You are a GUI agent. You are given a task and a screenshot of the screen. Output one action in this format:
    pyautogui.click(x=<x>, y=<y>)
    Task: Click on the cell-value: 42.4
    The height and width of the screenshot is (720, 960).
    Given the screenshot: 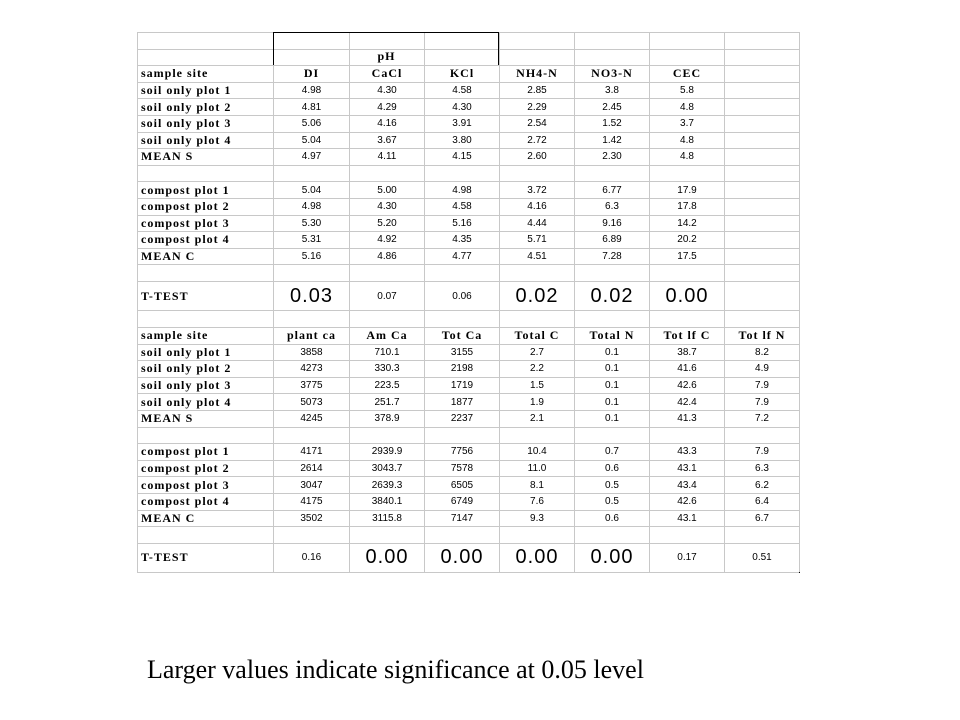 What is the action you would take?
    pyautogui.click(x=687, y=402)
    